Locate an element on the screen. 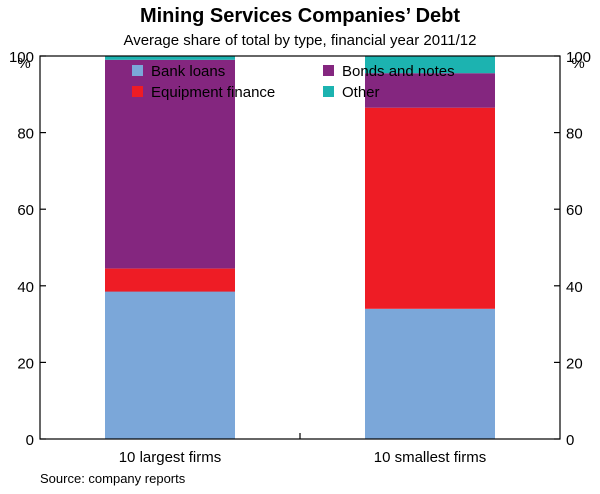 This screenshot has height=494, width=600. y-tick-label-left-100: 100 is located at coordinates (21, 57).